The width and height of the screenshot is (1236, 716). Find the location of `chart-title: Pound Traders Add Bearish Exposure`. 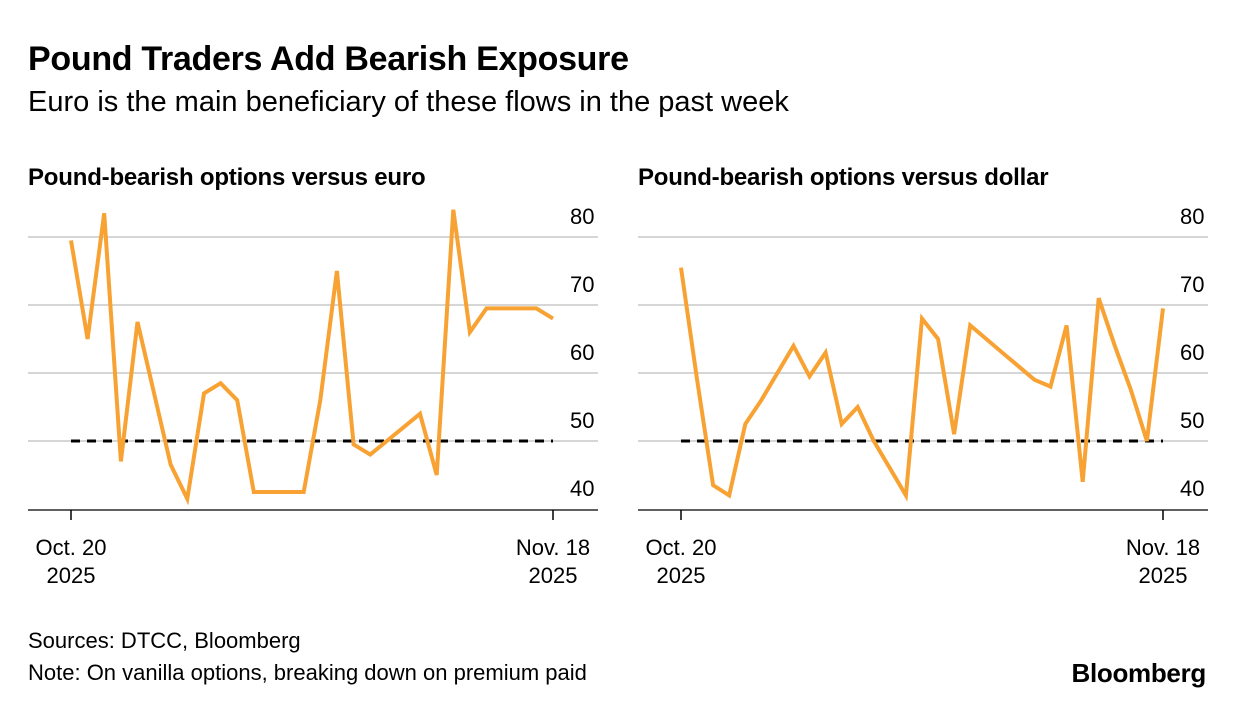

chart-title: Pound Traders Add Bearish Exposure is located at coordinates (328, 59).